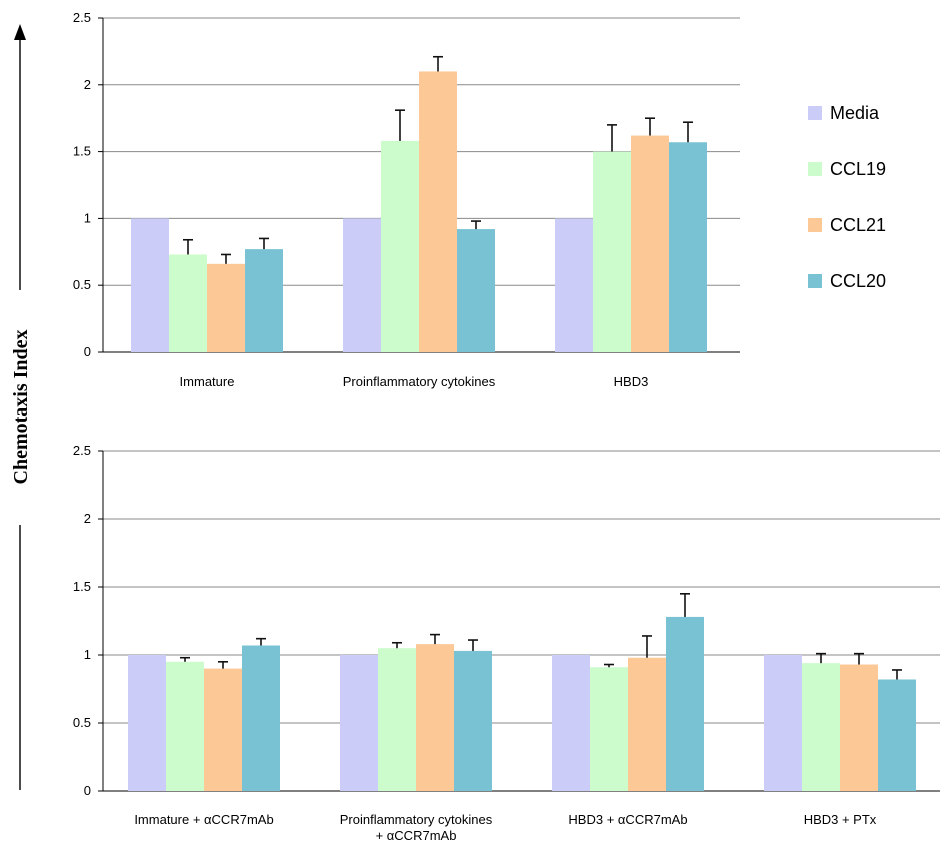  I want to click on y-axis-title-group: Chemotaxis Index, so click(21, 407).